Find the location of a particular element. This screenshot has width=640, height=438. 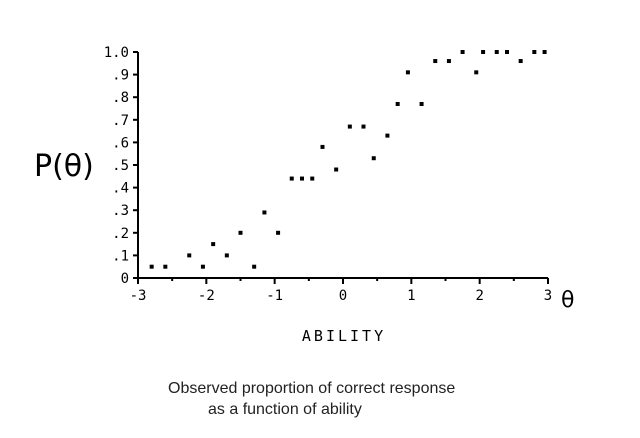

x-tick-label: -2 is located at coordinates (206, 296).